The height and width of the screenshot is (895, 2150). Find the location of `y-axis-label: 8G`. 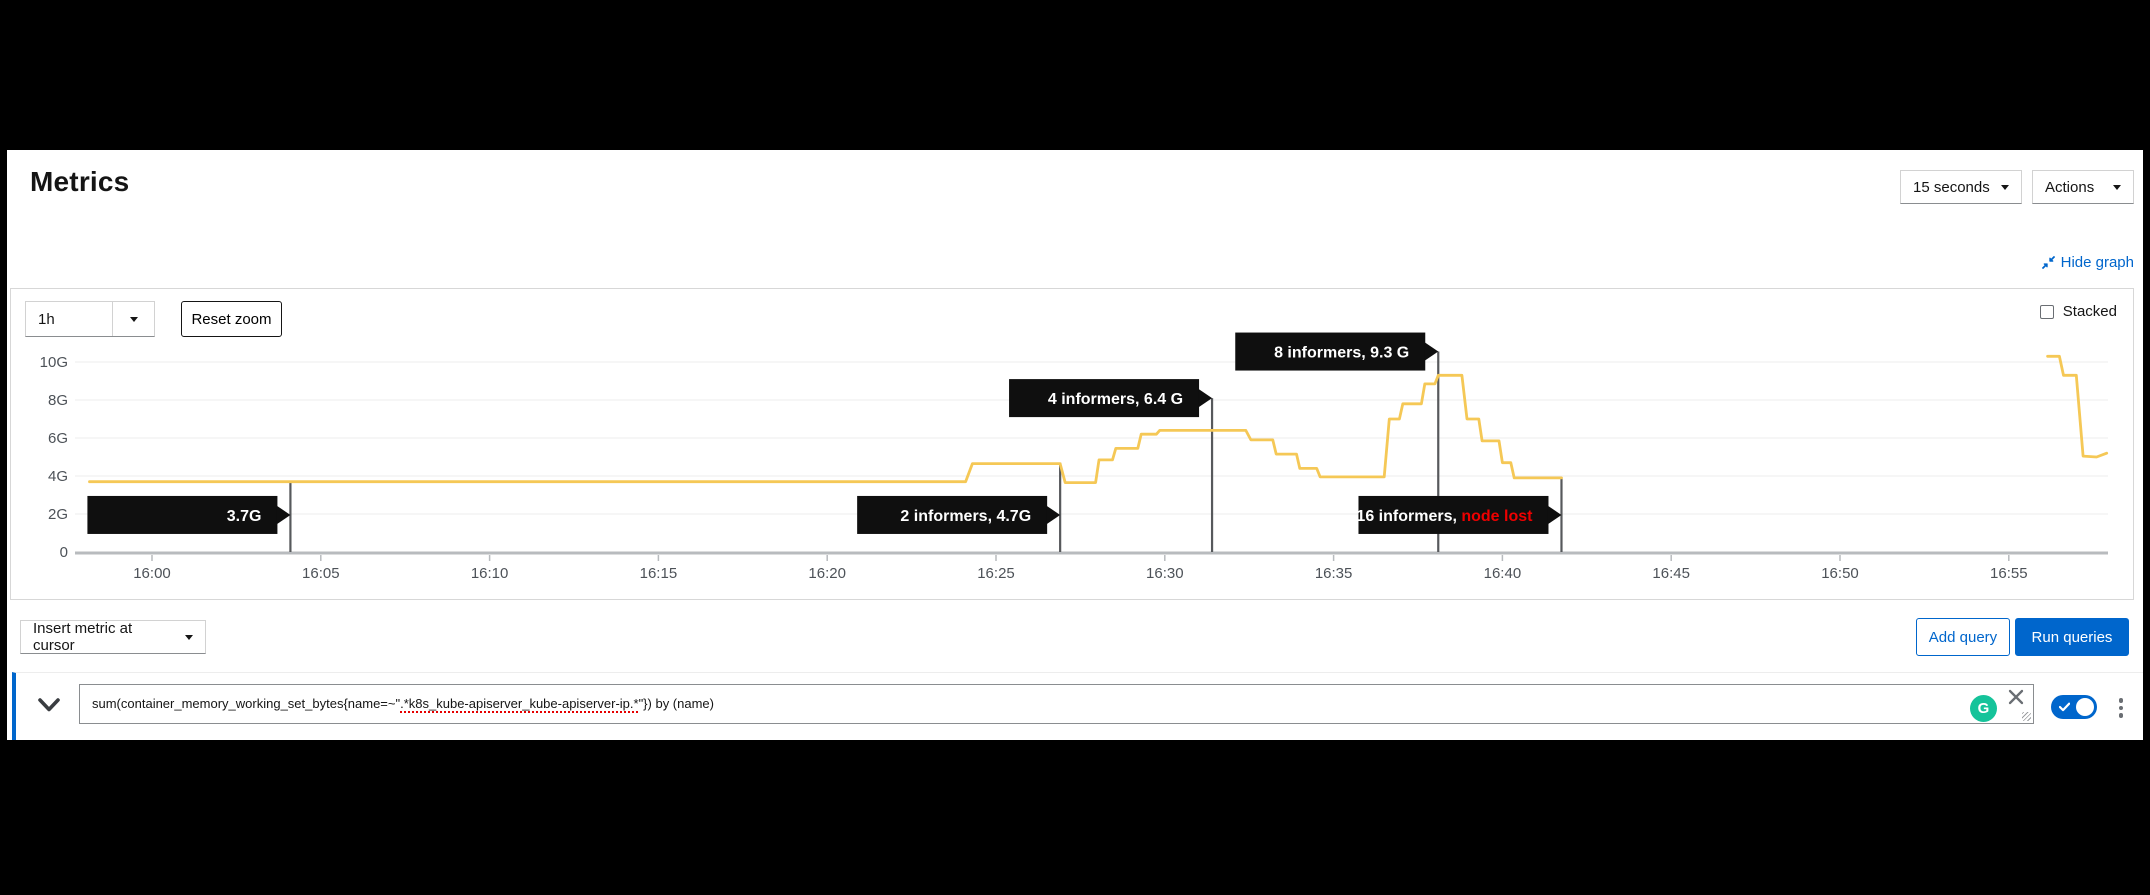

y-axis-label: 8G is located at coordinates (58, 400).